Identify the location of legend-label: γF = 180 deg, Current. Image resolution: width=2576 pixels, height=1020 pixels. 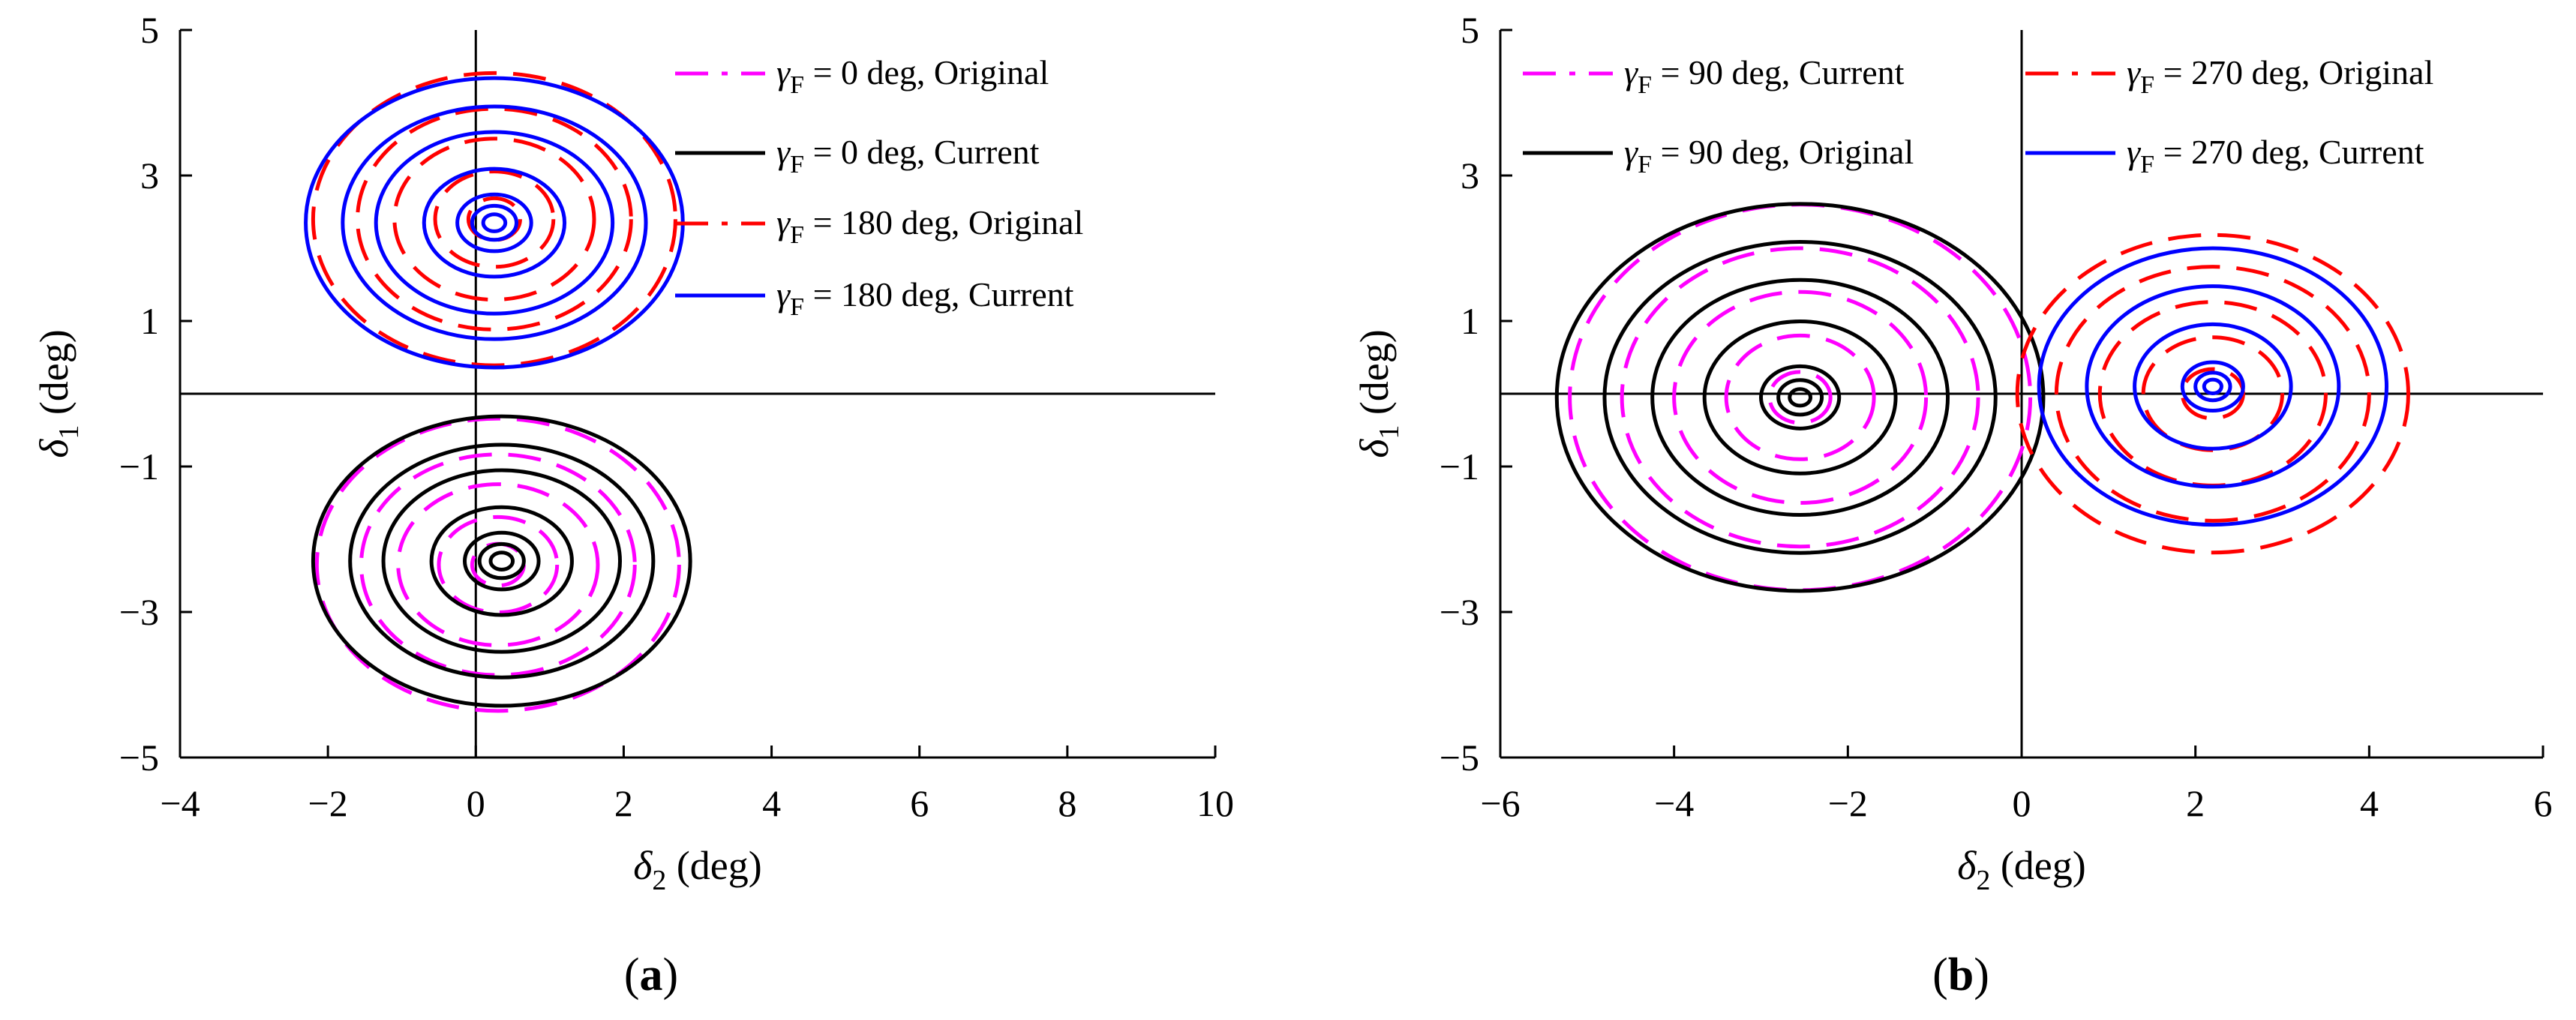
(925, 298).